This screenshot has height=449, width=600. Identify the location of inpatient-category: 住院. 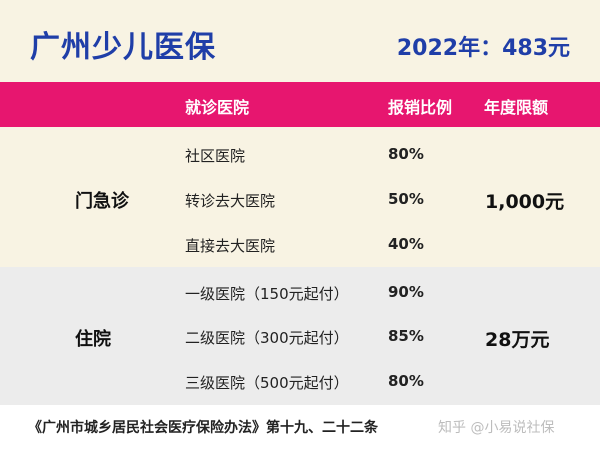
(93, 339).